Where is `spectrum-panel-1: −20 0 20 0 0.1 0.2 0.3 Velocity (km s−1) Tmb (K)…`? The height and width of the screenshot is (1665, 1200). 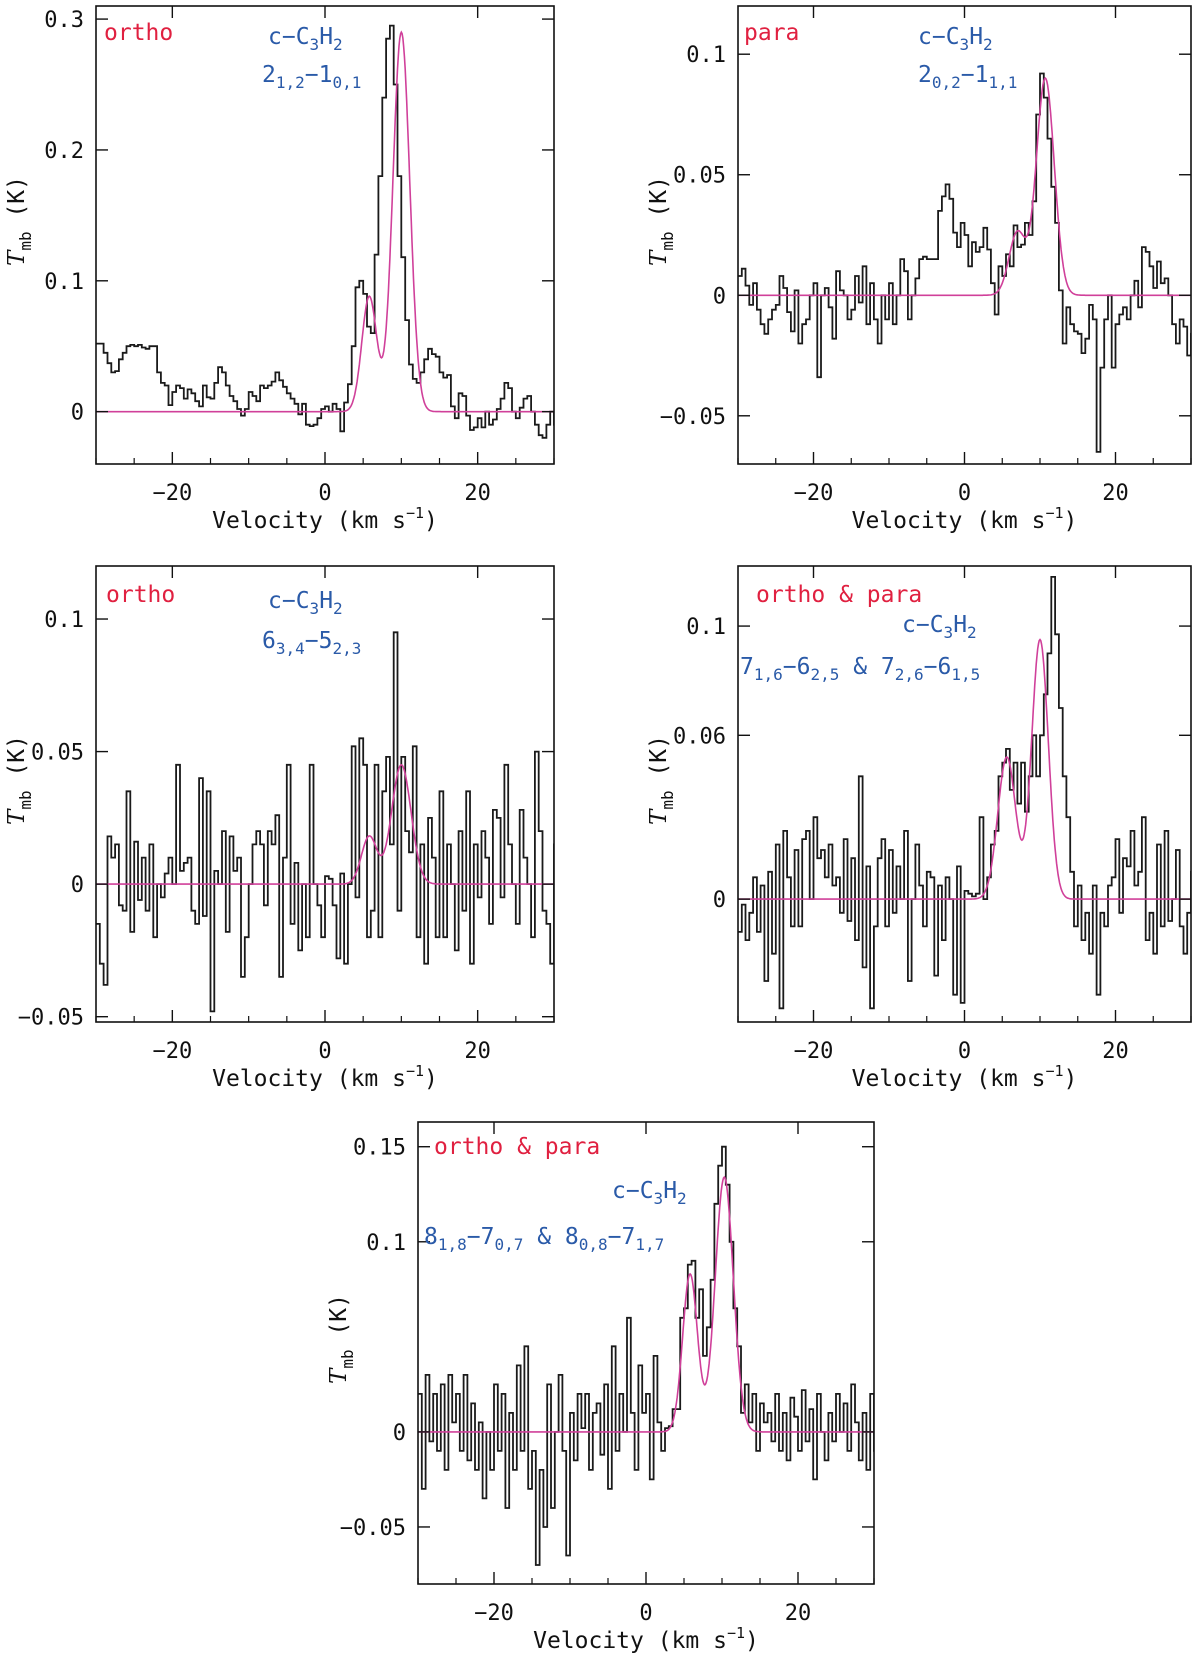 spectrum-panel-1: −20 0 20 0 0.1 0.2 0.3 Velocity (km s−1) Tmb (K)… is located at coordinates (279, 269).